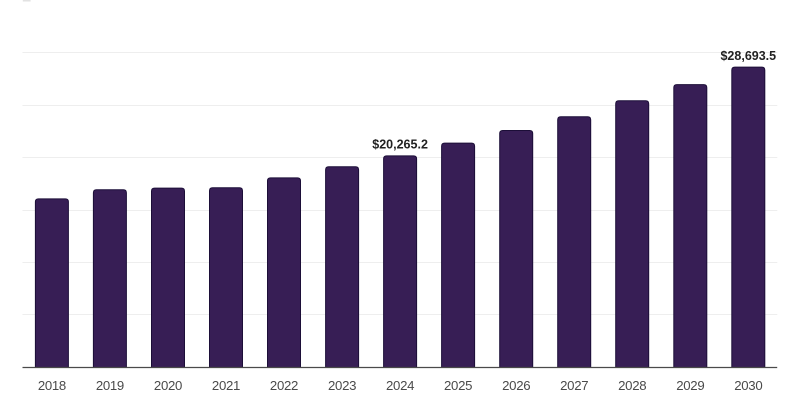 This screenshot has height=405, width=800. I want to click on svg-text: 2021, so click(226, 385).